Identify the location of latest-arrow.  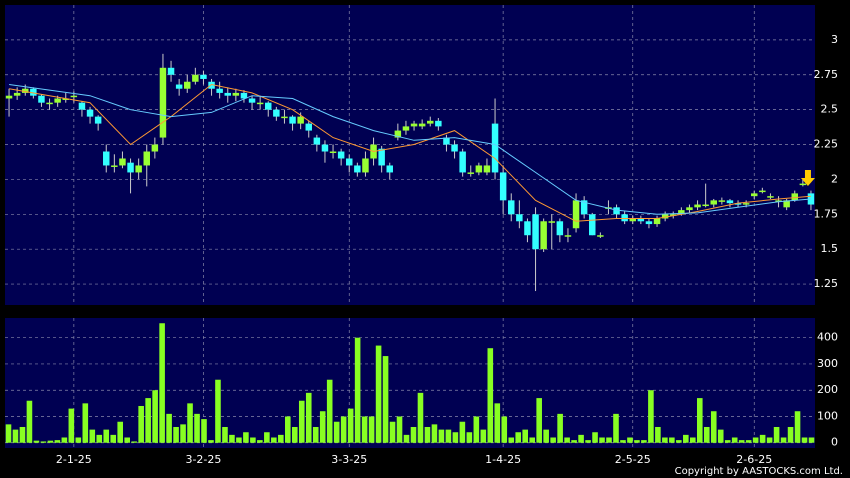
(807, 178).